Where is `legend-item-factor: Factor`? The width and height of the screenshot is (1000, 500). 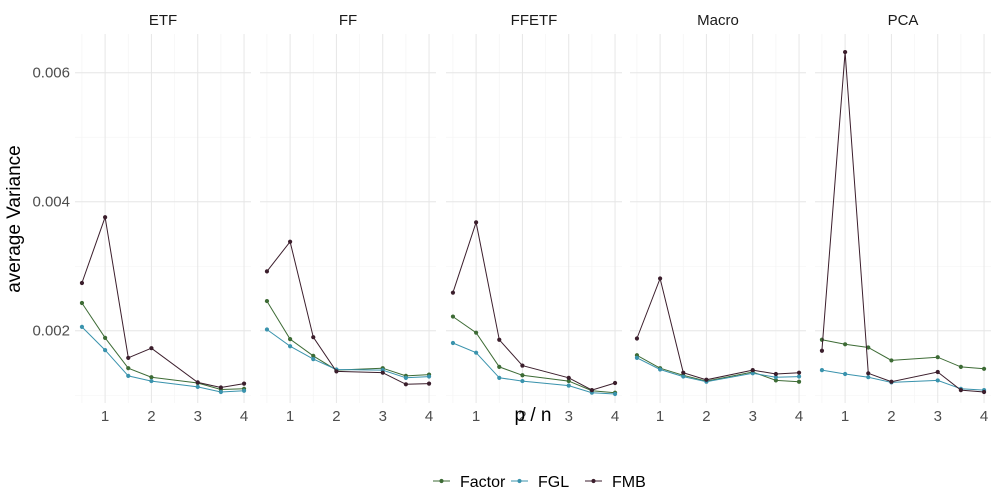
legend-item-factor: Factor is located at coordinates (469, 482).